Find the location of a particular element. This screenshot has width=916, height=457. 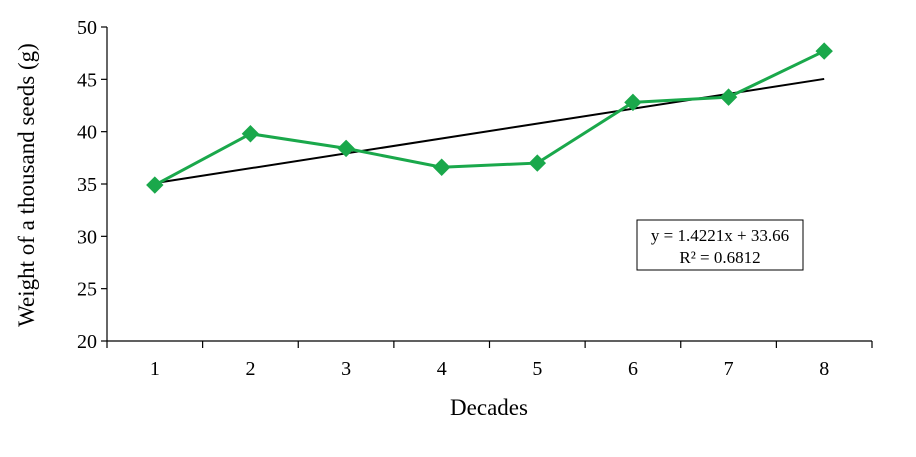

y-axis-title: Weight of a thousand seeds (g) is located at coordinates (26, 185).